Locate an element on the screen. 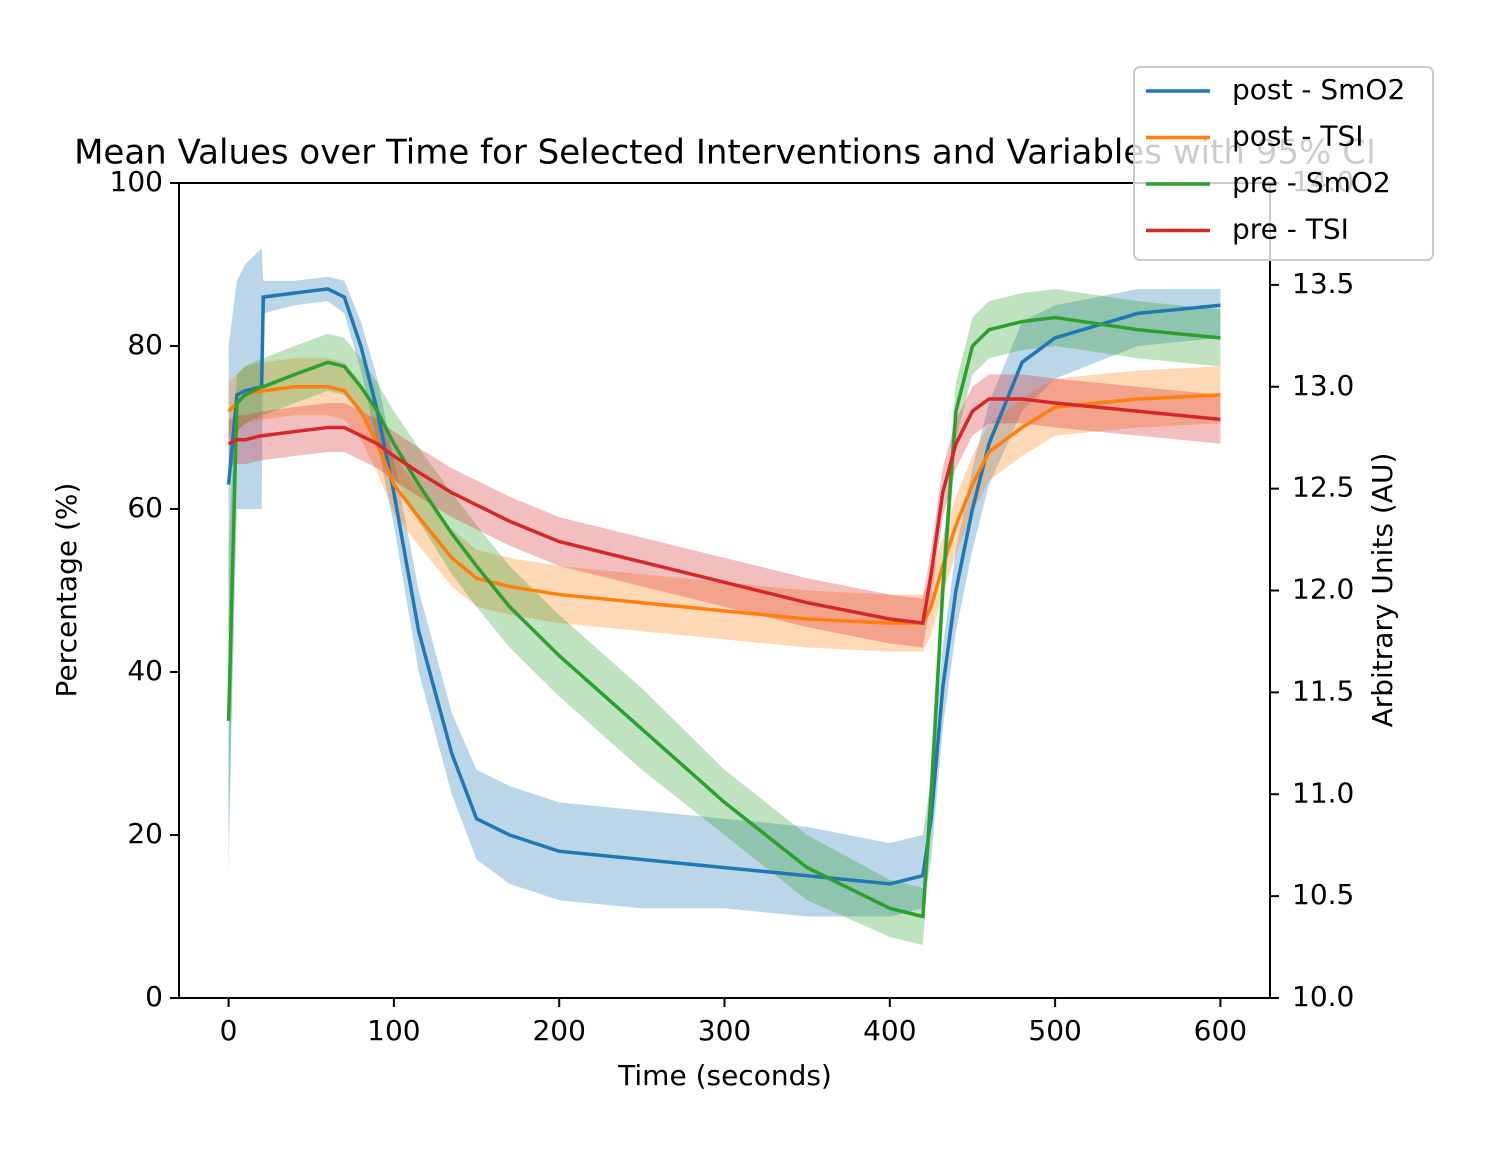  y2-tick-label: 10.0 is located at coordinates (1323, 996).